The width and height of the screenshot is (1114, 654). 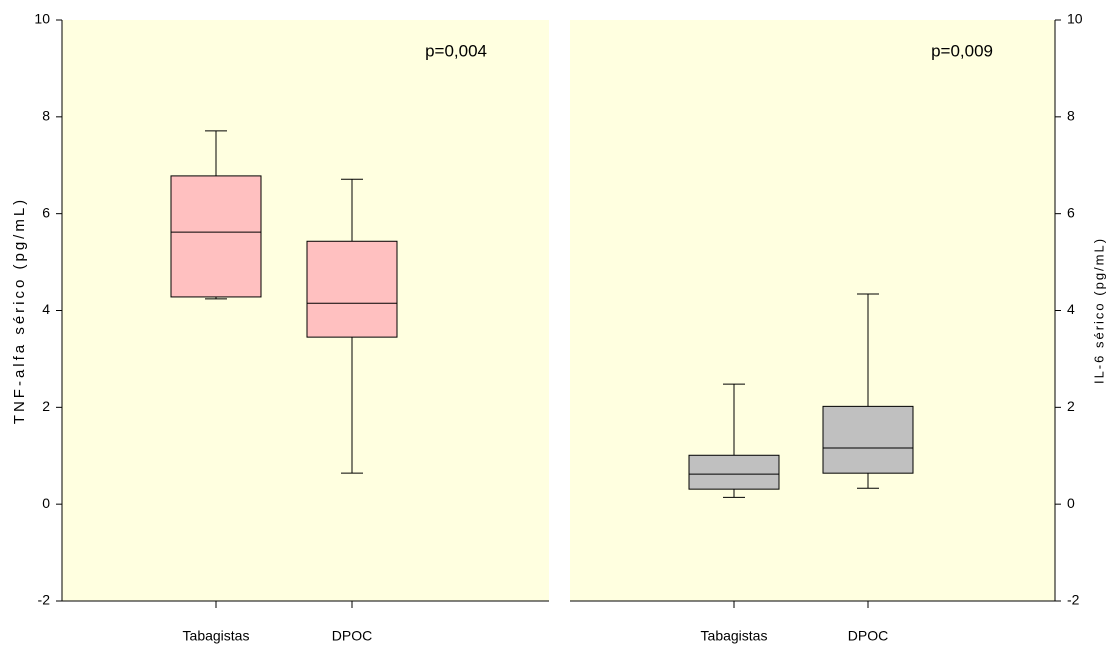 What do you see at coordinates (962, 50) in the screenshot?
I see `annotation: p=0,009` at bounding box center [962, 50].